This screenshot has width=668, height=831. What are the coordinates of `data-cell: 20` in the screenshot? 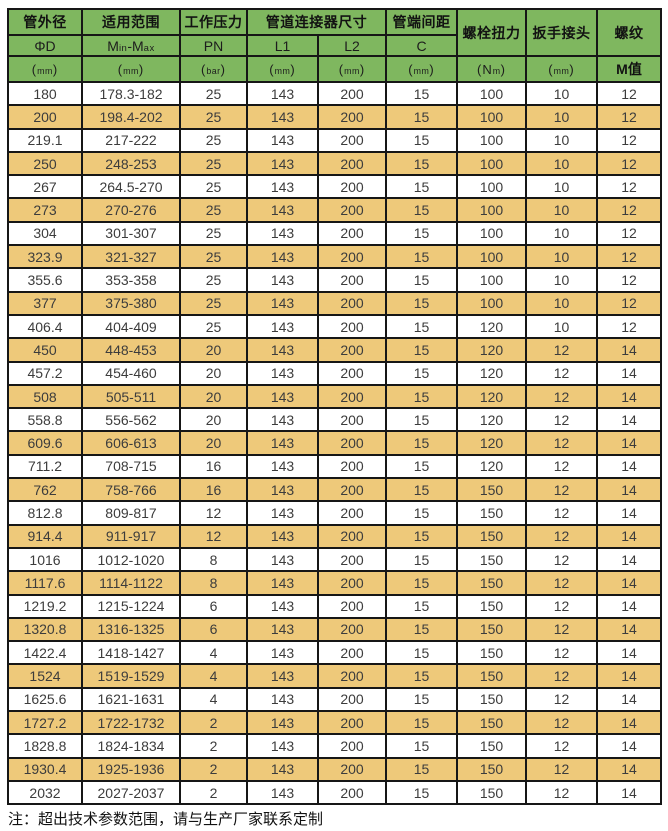 It's located at (213, 396).